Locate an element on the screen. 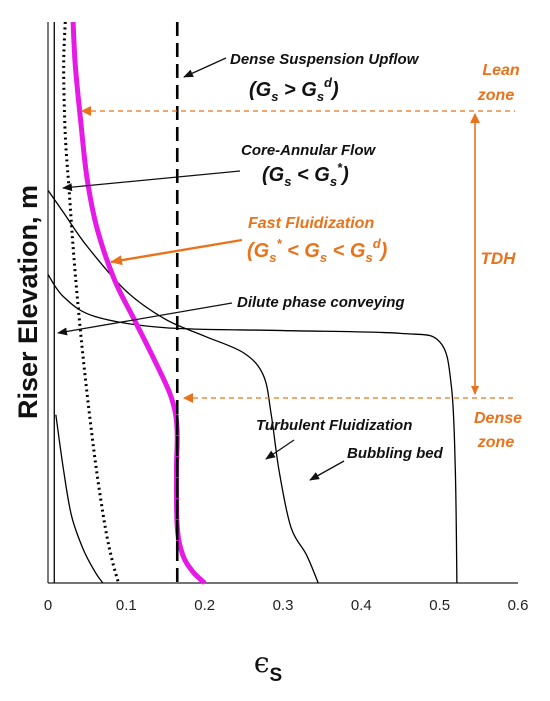  x-tick-label: 0.2 is located at coordinates (204, 605).